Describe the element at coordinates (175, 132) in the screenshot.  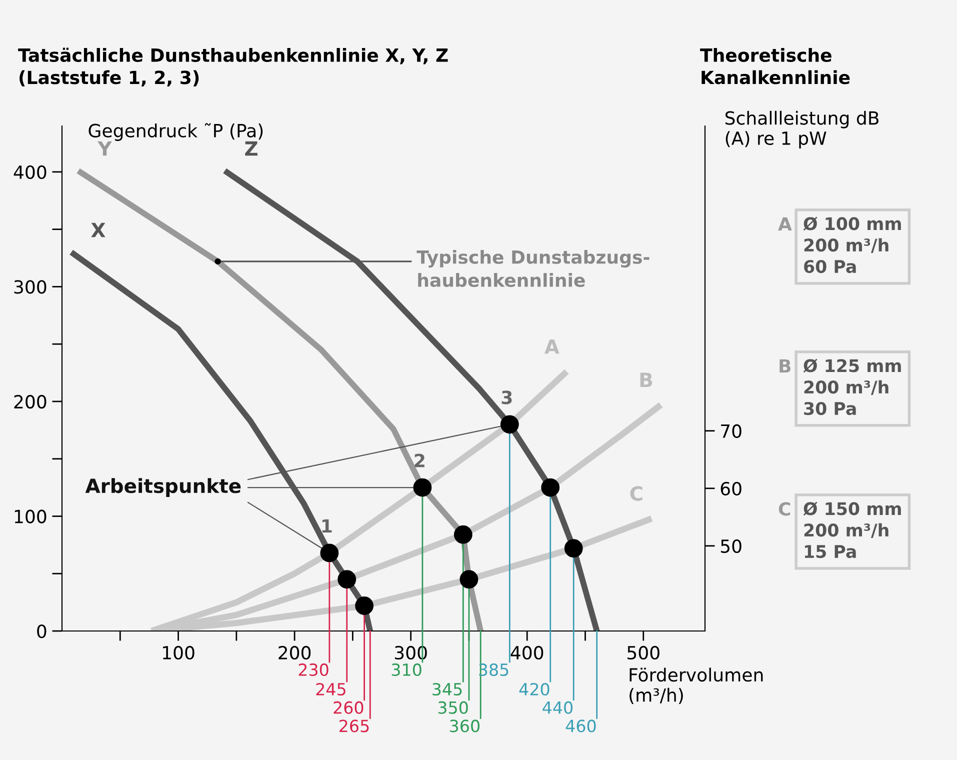
I see `y-axis-title: Gegendruck ˜P (Pa)` at that location.